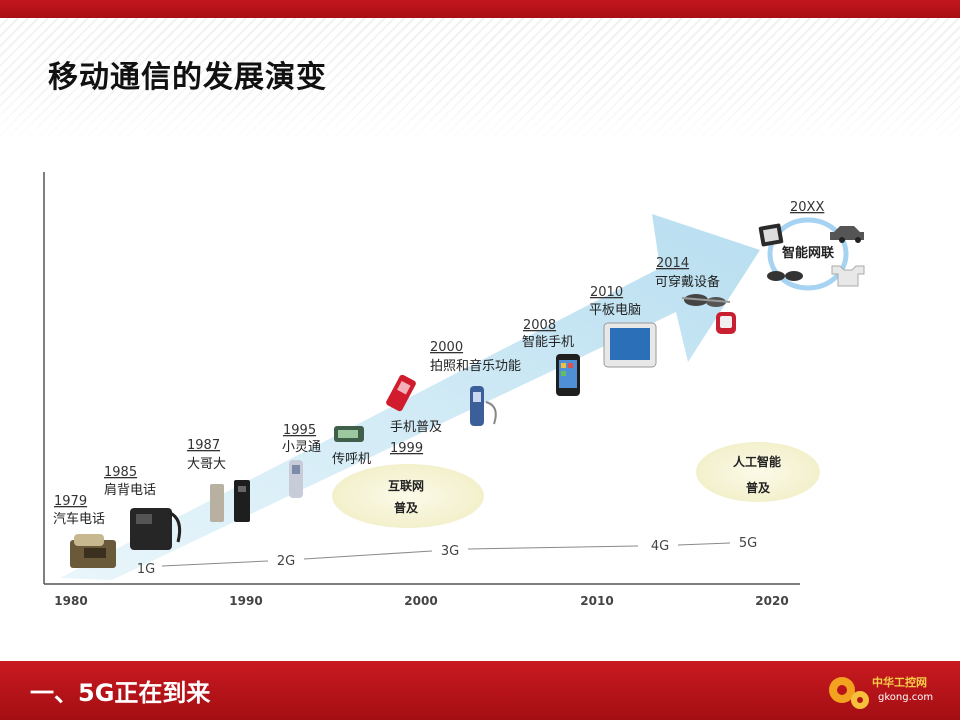  Describe the element at coordinates (596, 601) in the screenshot. I see `axis-tick-label: 2010` at that location.